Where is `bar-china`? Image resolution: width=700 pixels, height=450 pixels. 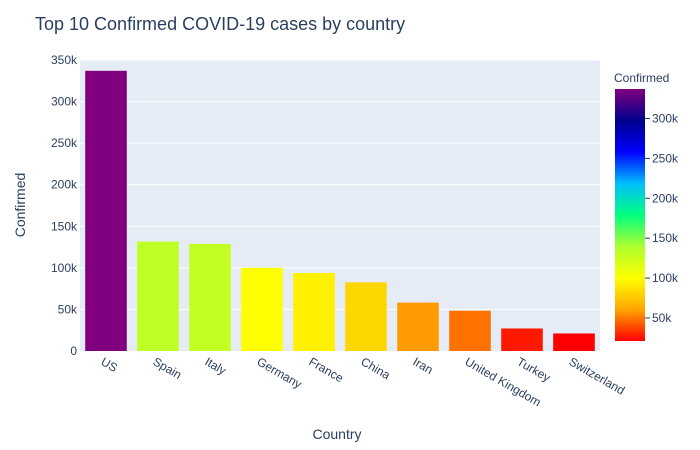 bar-china is located at coordinates (366, 316).